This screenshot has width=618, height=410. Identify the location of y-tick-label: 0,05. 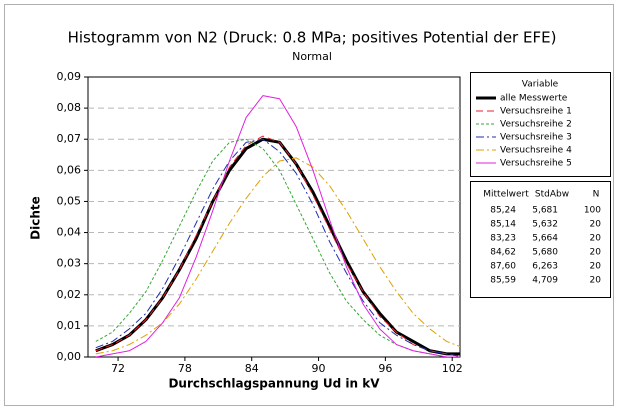
(69, 200).